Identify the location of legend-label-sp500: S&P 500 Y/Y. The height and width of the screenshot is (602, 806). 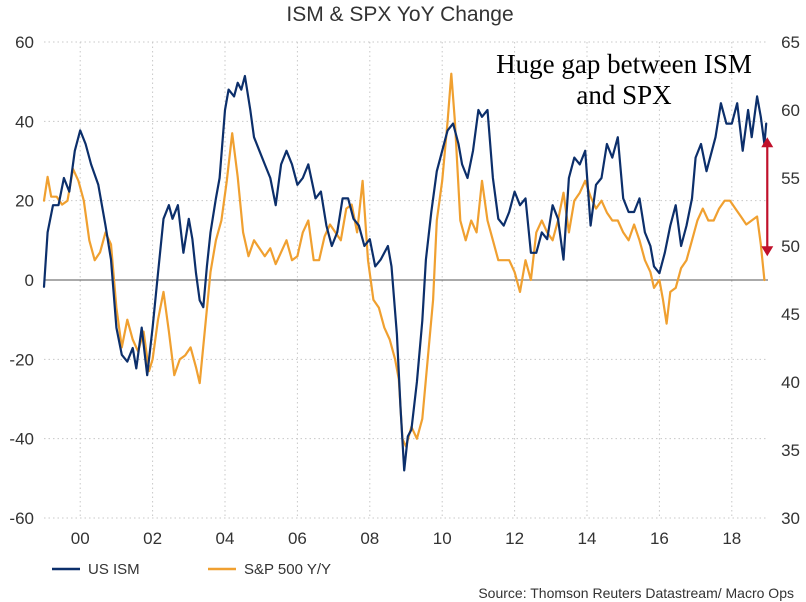
(287, 569).